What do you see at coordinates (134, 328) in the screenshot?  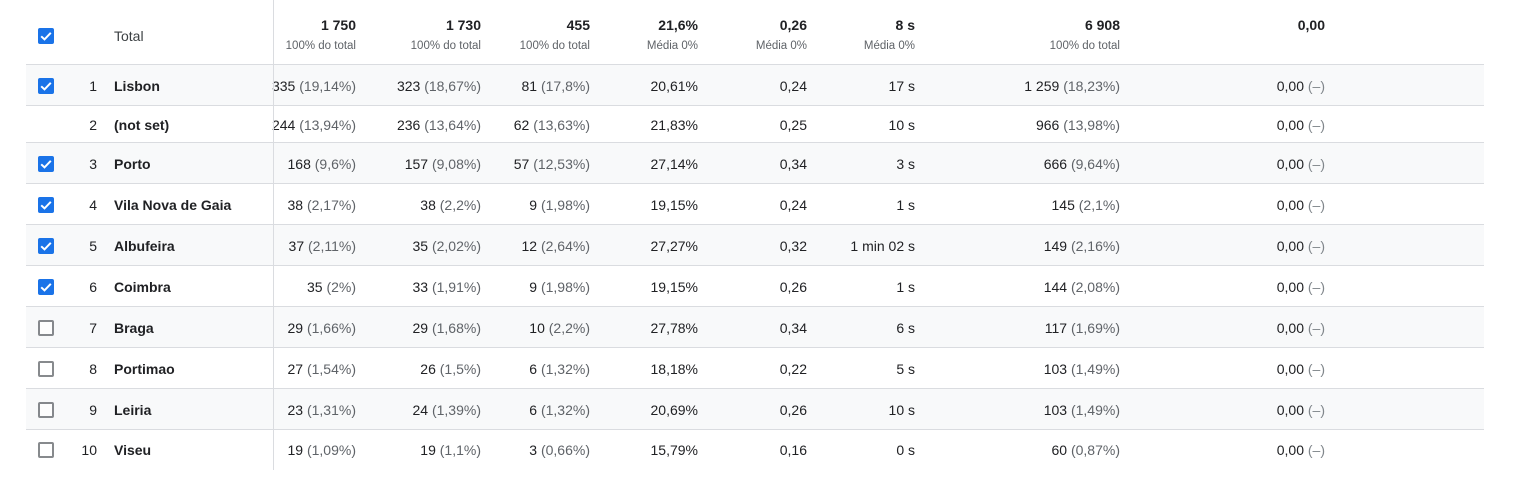 I see `city-name: Braga` at bounding box center [134, 328].